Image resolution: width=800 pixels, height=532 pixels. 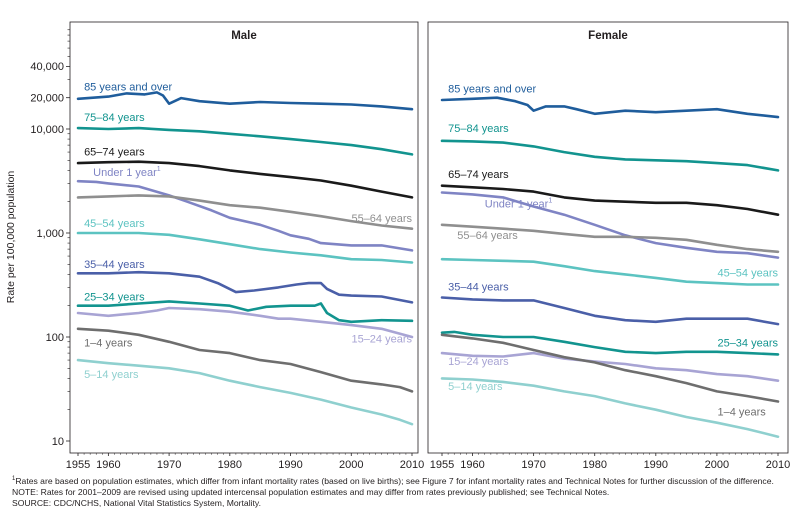 I want to click on series-line-male-5-14-years, so click(x=245, y=392).